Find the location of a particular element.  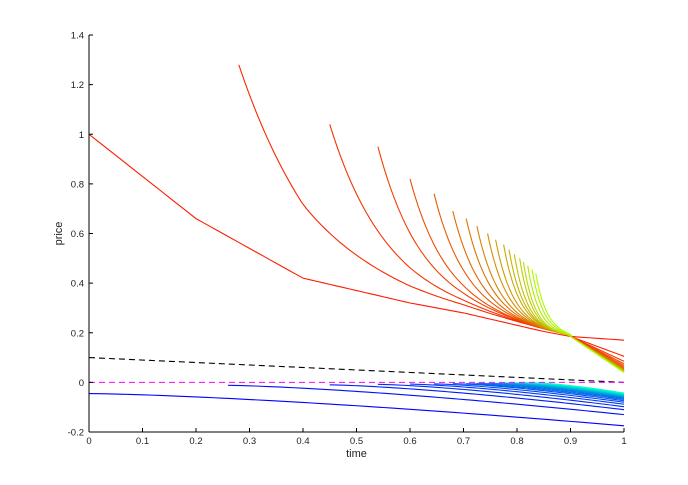

x-tick-label: 0.8 is located at coordinates (516, 441).